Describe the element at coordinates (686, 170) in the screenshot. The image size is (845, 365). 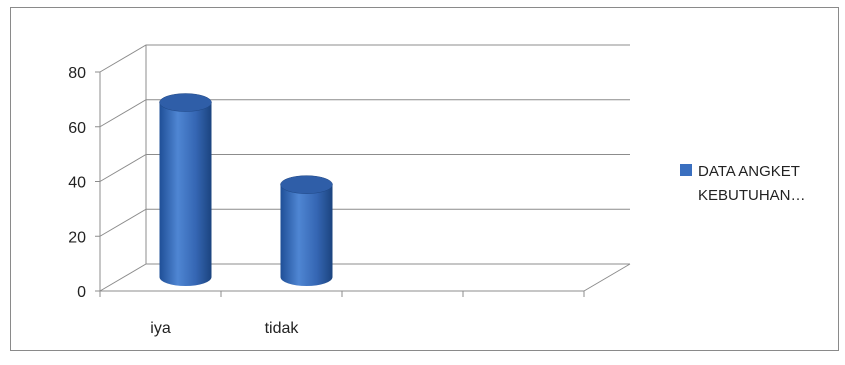
I see `legend-swatch` at that location.